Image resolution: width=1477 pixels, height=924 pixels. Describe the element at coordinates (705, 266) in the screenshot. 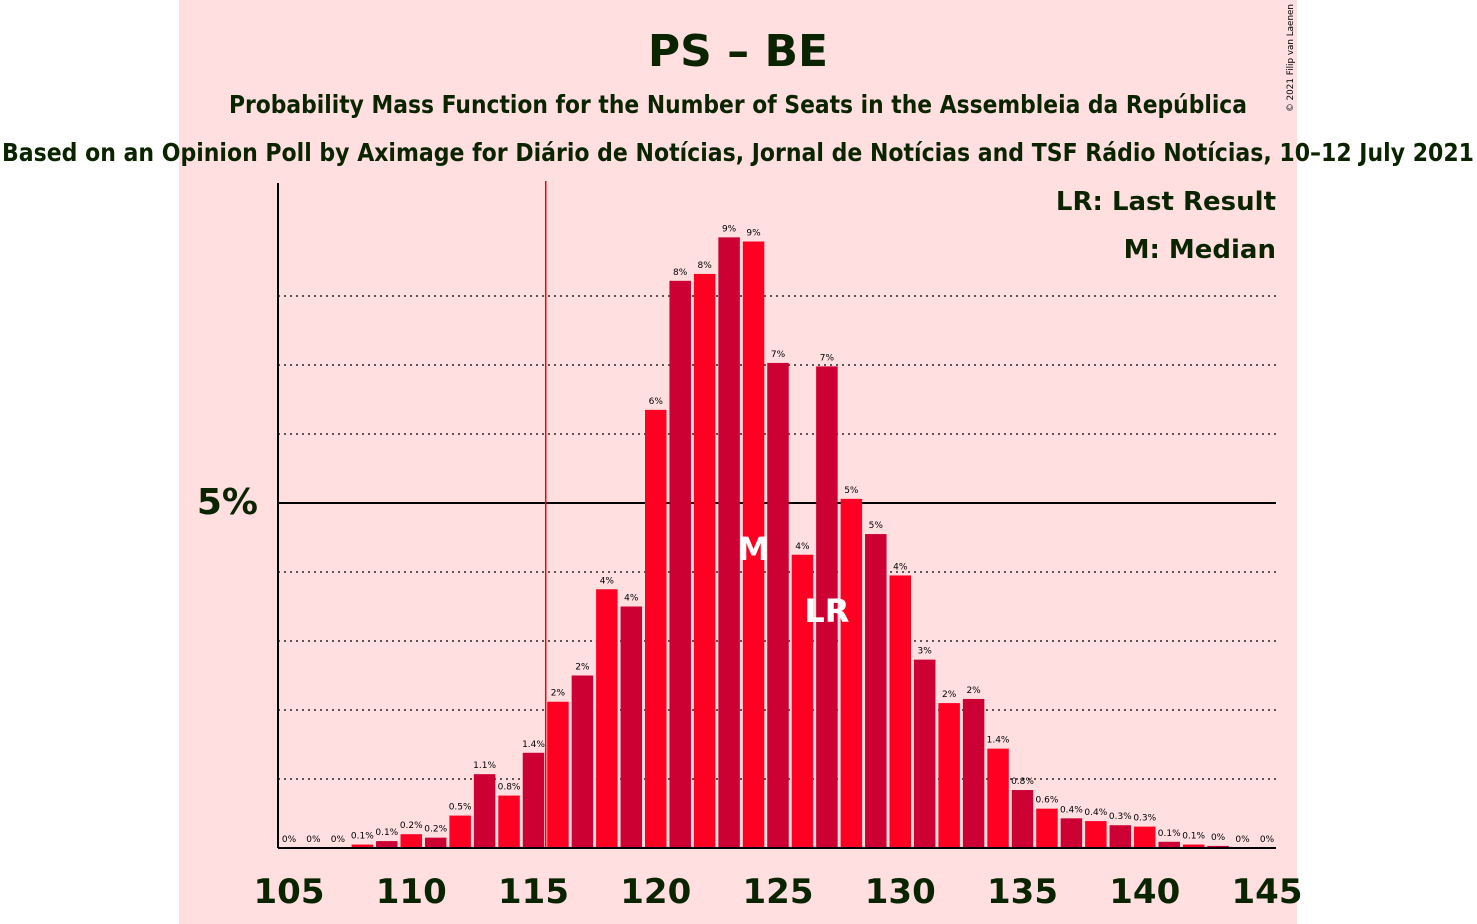

I see `bar-label-122: 8%` at that location.